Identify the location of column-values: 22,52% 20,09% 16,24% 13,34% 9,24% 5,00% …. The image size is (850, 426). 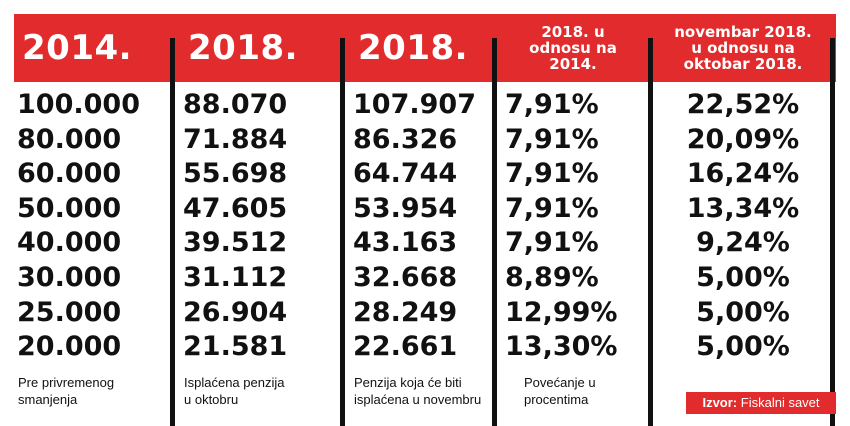
(743, 226).